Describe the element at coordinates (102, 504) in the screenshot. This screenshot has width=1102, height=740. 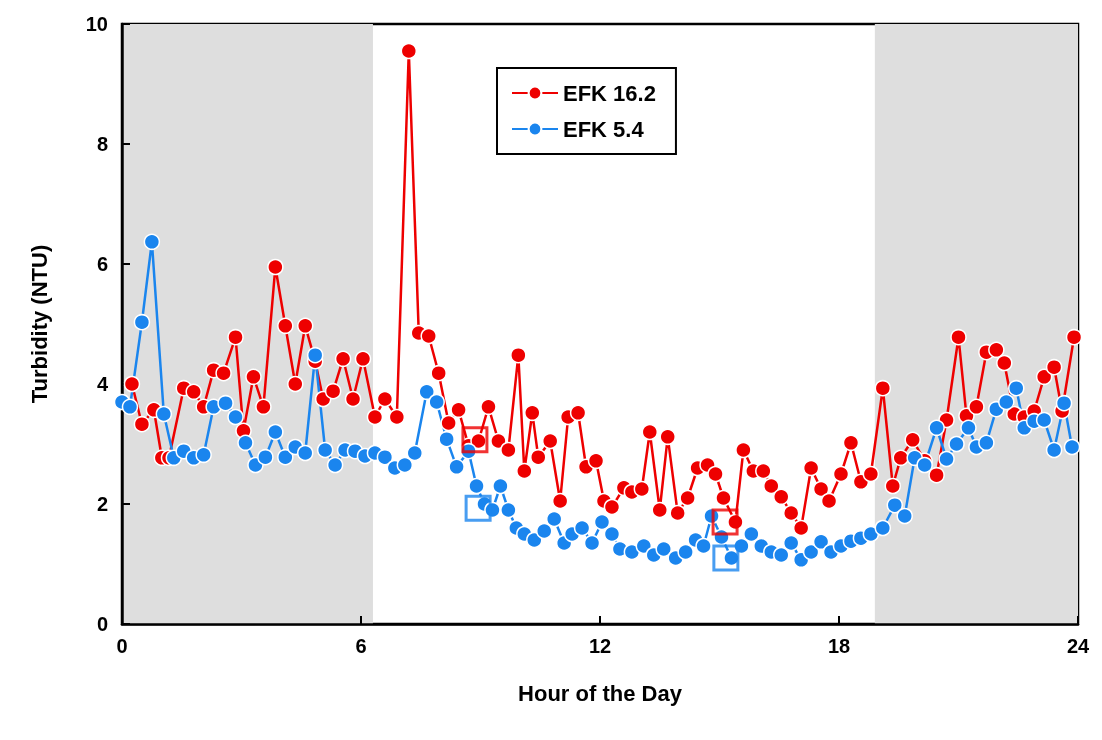
I see `y-tick-label: 2` at that location.